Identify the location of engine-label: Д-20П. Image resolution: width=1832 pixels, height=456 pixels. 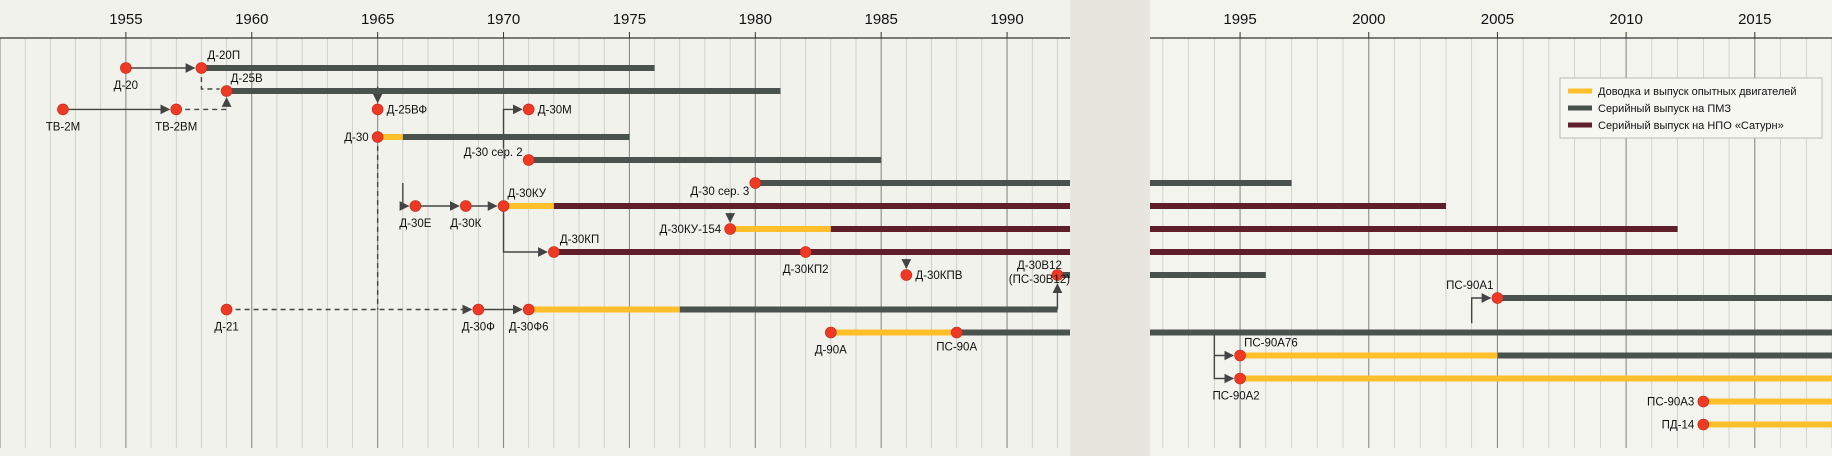
(223, 56).